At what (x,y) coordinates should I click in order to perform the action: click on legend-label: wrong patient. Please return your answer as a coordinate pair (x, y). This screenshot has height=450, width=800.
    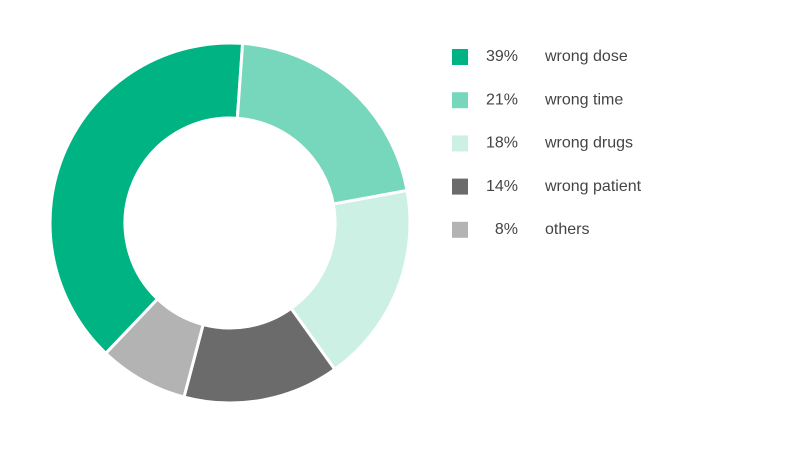
    Looking at the image, I should click on (593, 186).